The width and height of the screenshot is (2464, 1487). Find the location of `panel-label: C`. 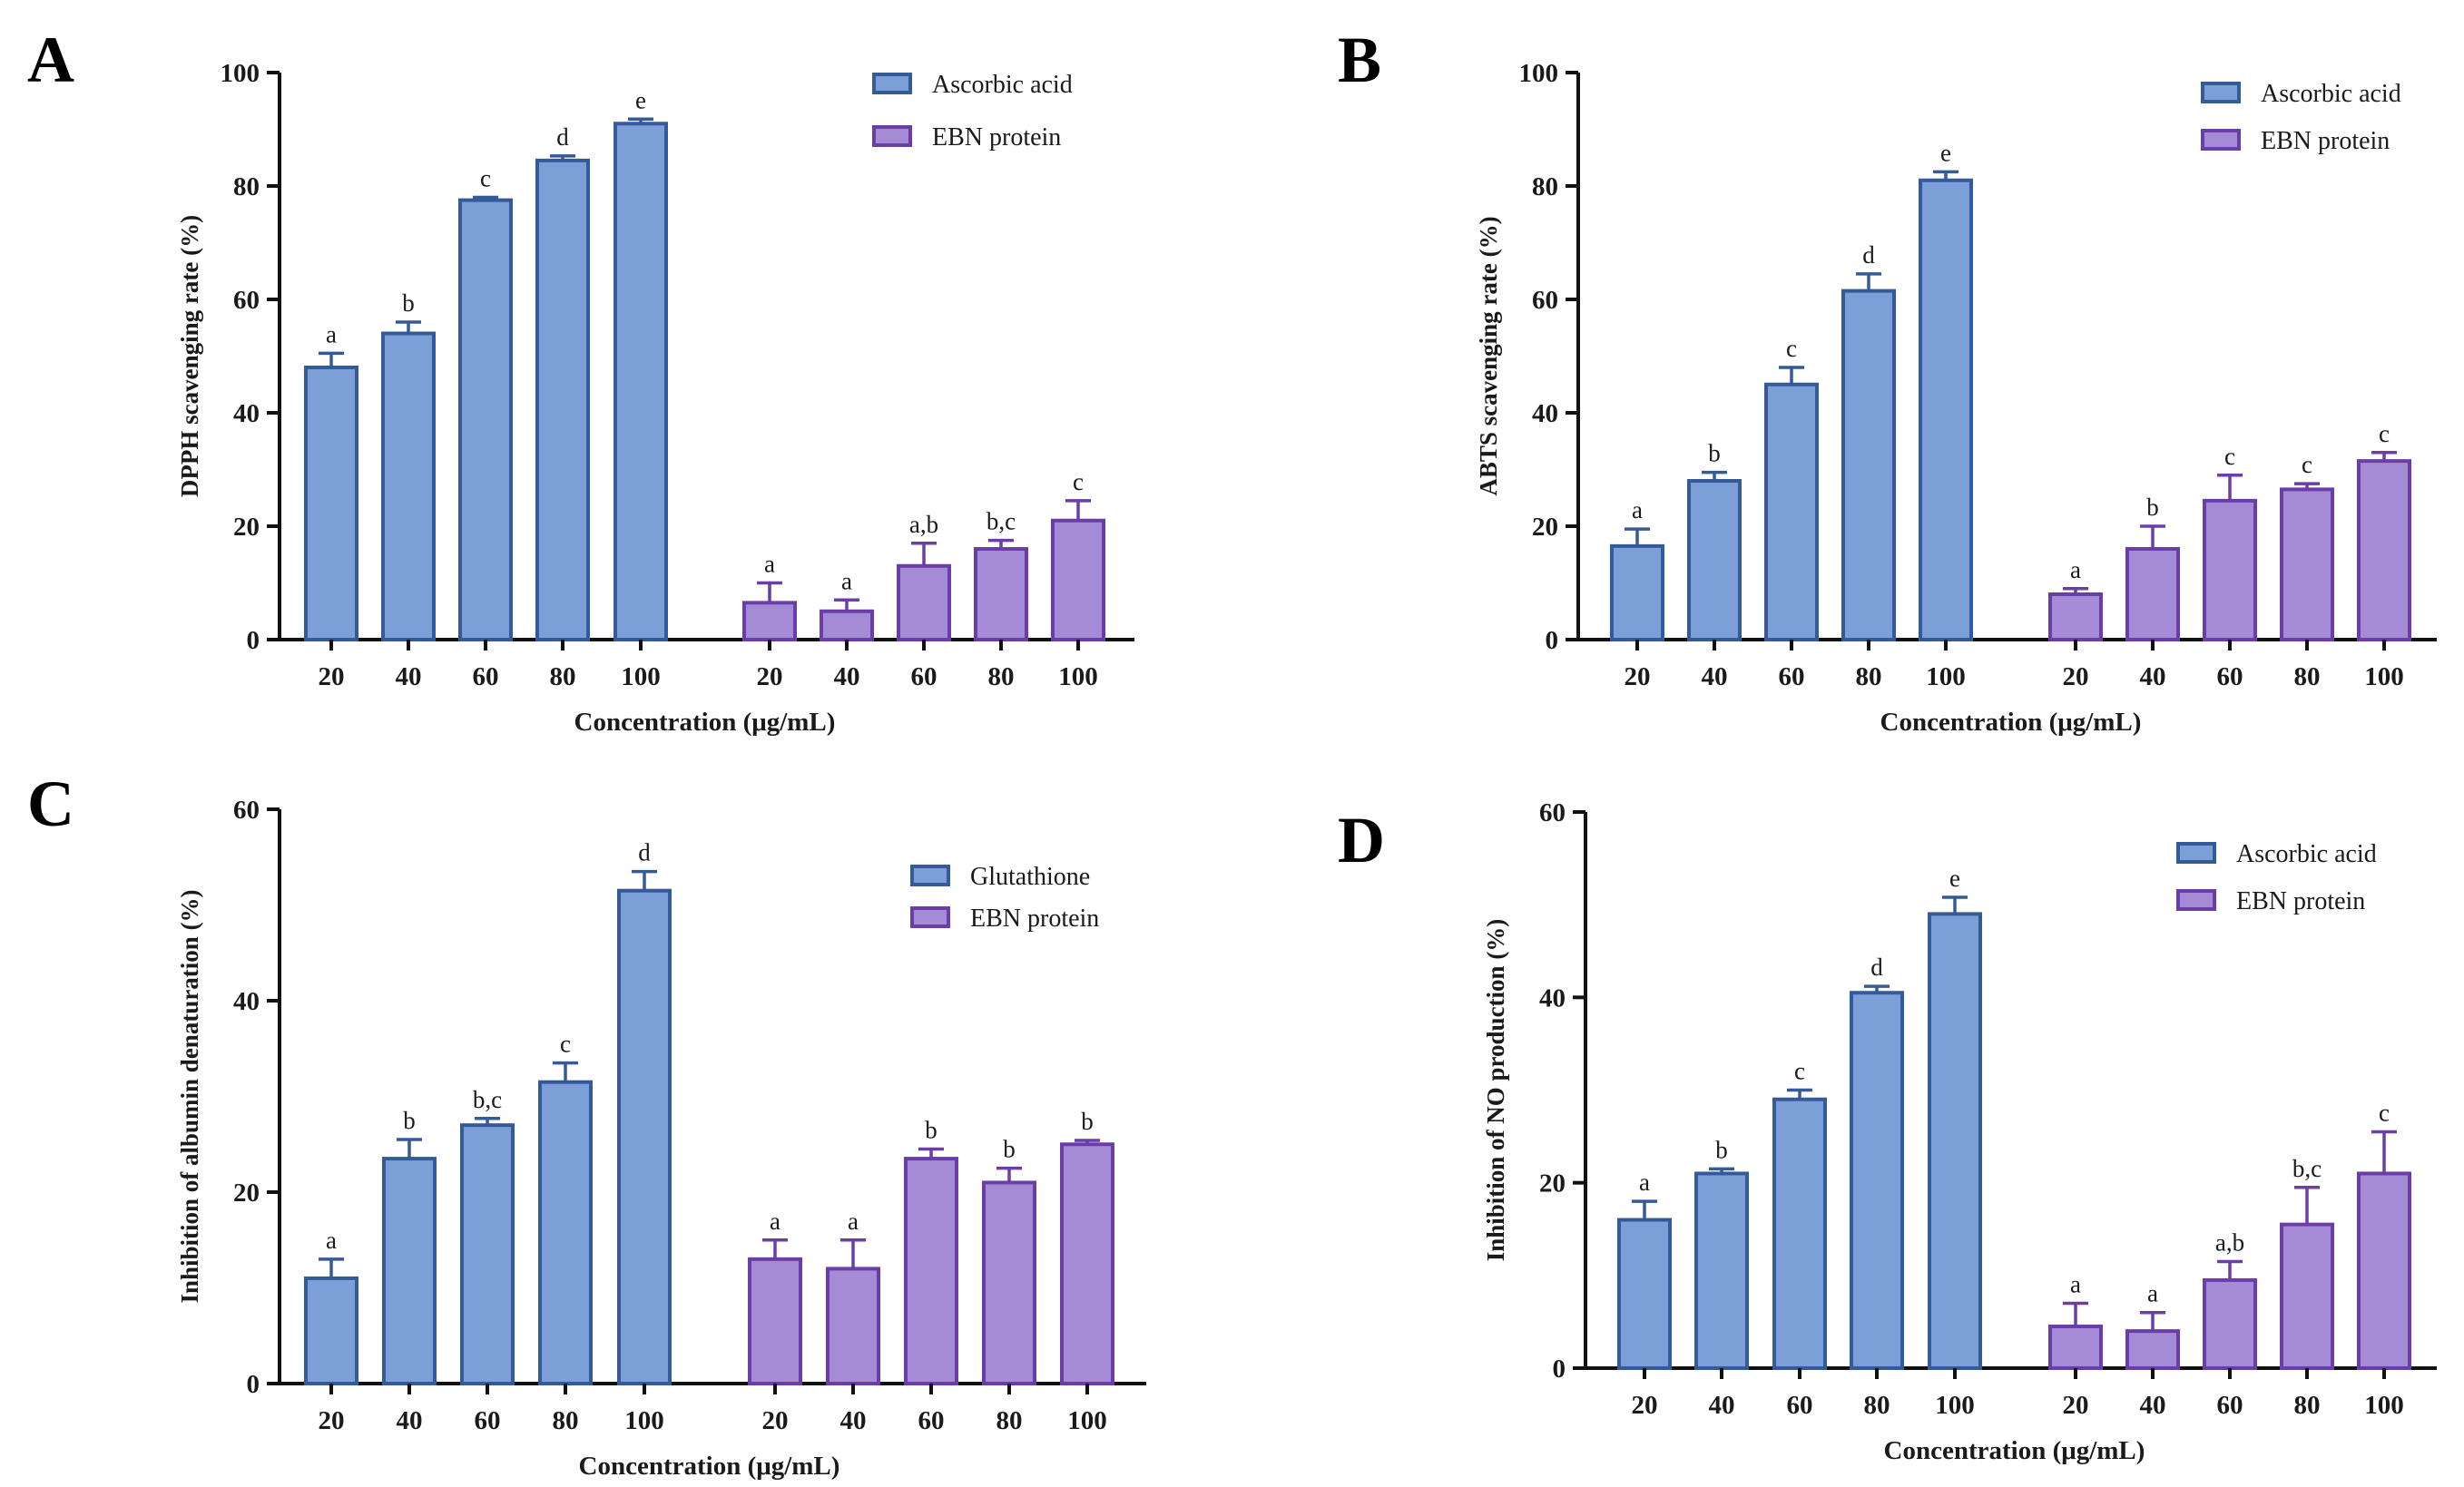

panel-label: C is located at coordinates (50, 804).